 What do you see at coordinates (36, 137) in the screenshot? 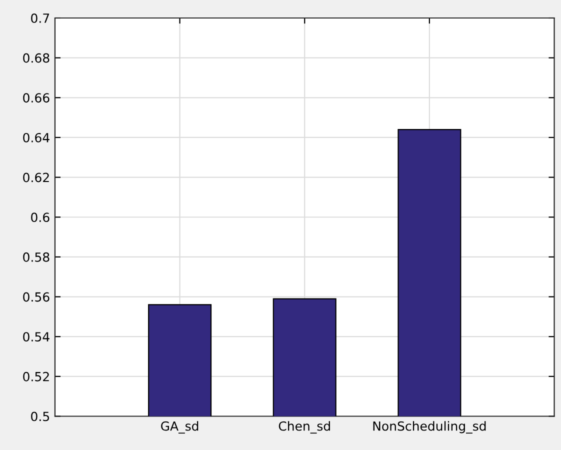
I see `y-tick-label: 0.64` at bounding box center [36, 137].